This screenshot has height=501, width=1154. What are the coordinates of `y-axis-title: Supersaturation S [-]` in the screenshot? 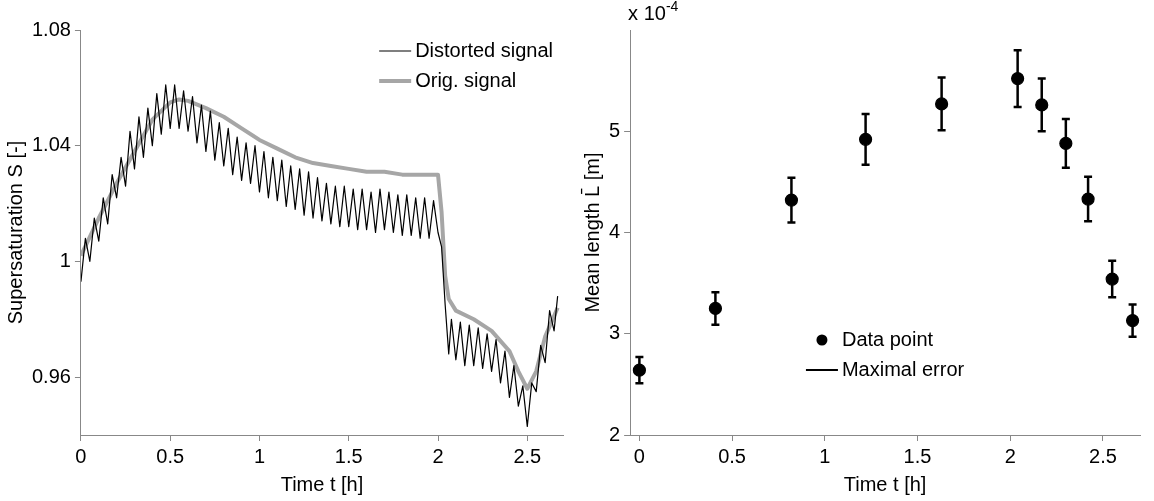 It's located at (14, 232).